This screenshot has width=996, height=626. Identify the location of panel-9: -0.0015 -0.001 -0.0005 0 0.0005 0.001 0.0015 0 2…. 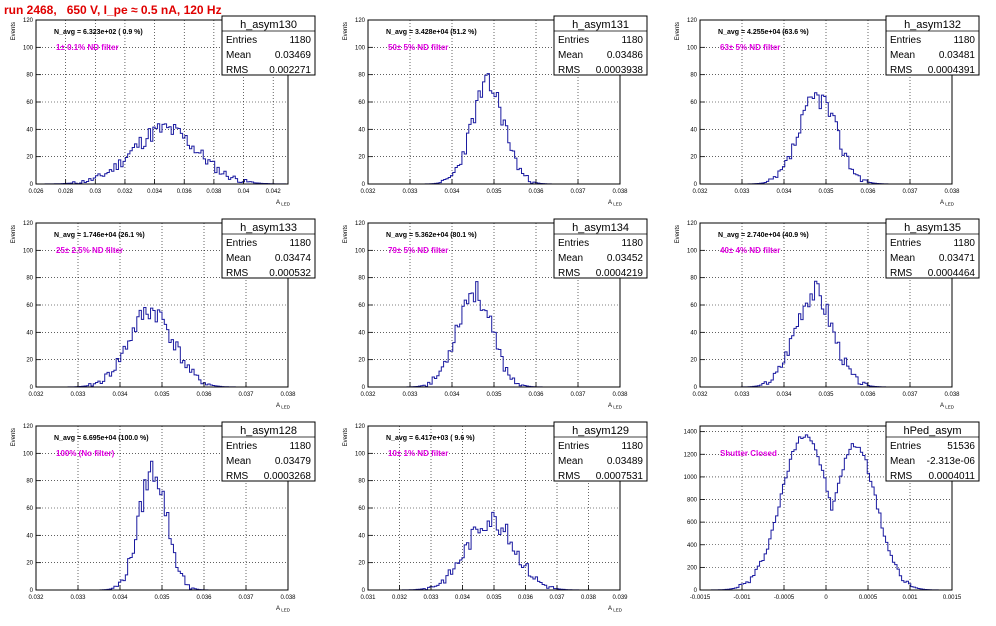
(830, 520).